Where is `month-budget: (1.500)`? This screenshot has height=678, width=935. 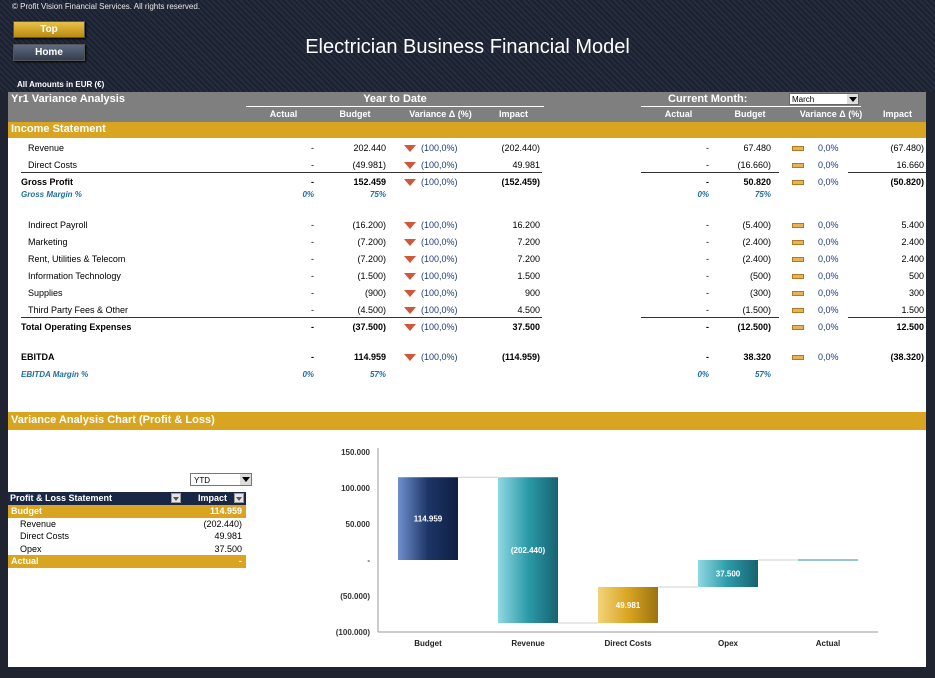
month-budget: (1.500) is located at coordinates (756, 310).